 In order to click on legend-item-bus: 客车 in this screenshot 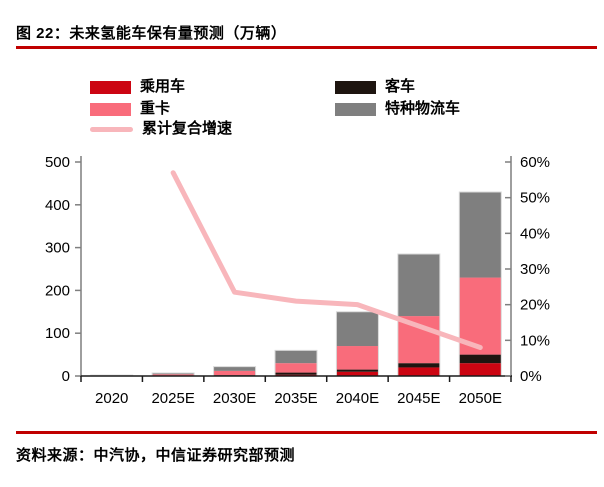, I will do `click(375, 87)`.